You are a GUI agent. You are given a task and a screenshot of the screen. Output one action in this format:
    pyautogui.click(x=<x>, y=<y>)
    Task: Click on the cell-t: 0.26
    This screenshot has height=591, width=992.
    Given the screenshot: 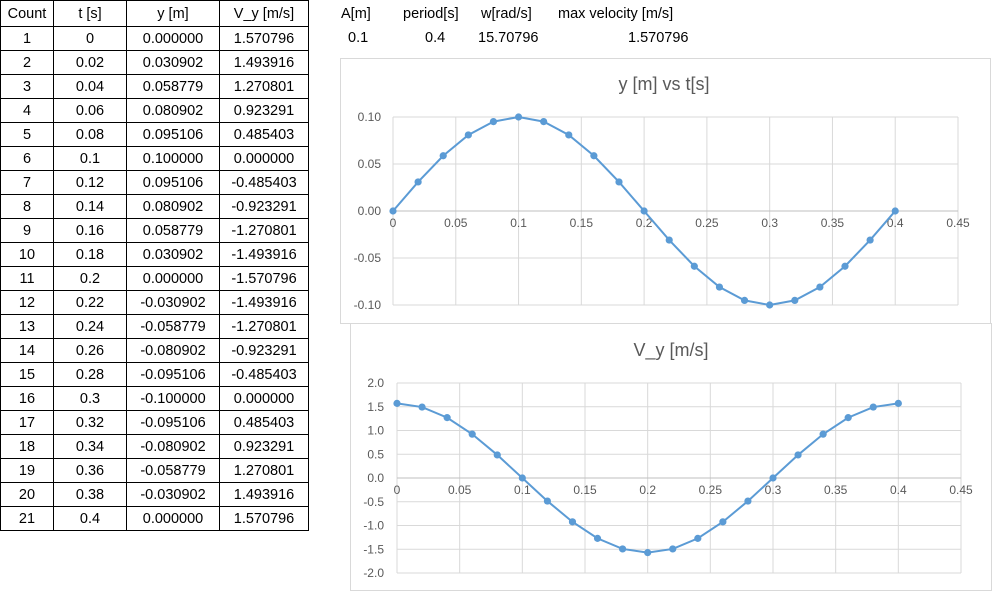 What is the action you would take?
    pyautogui.click(x=90, y=350)
    